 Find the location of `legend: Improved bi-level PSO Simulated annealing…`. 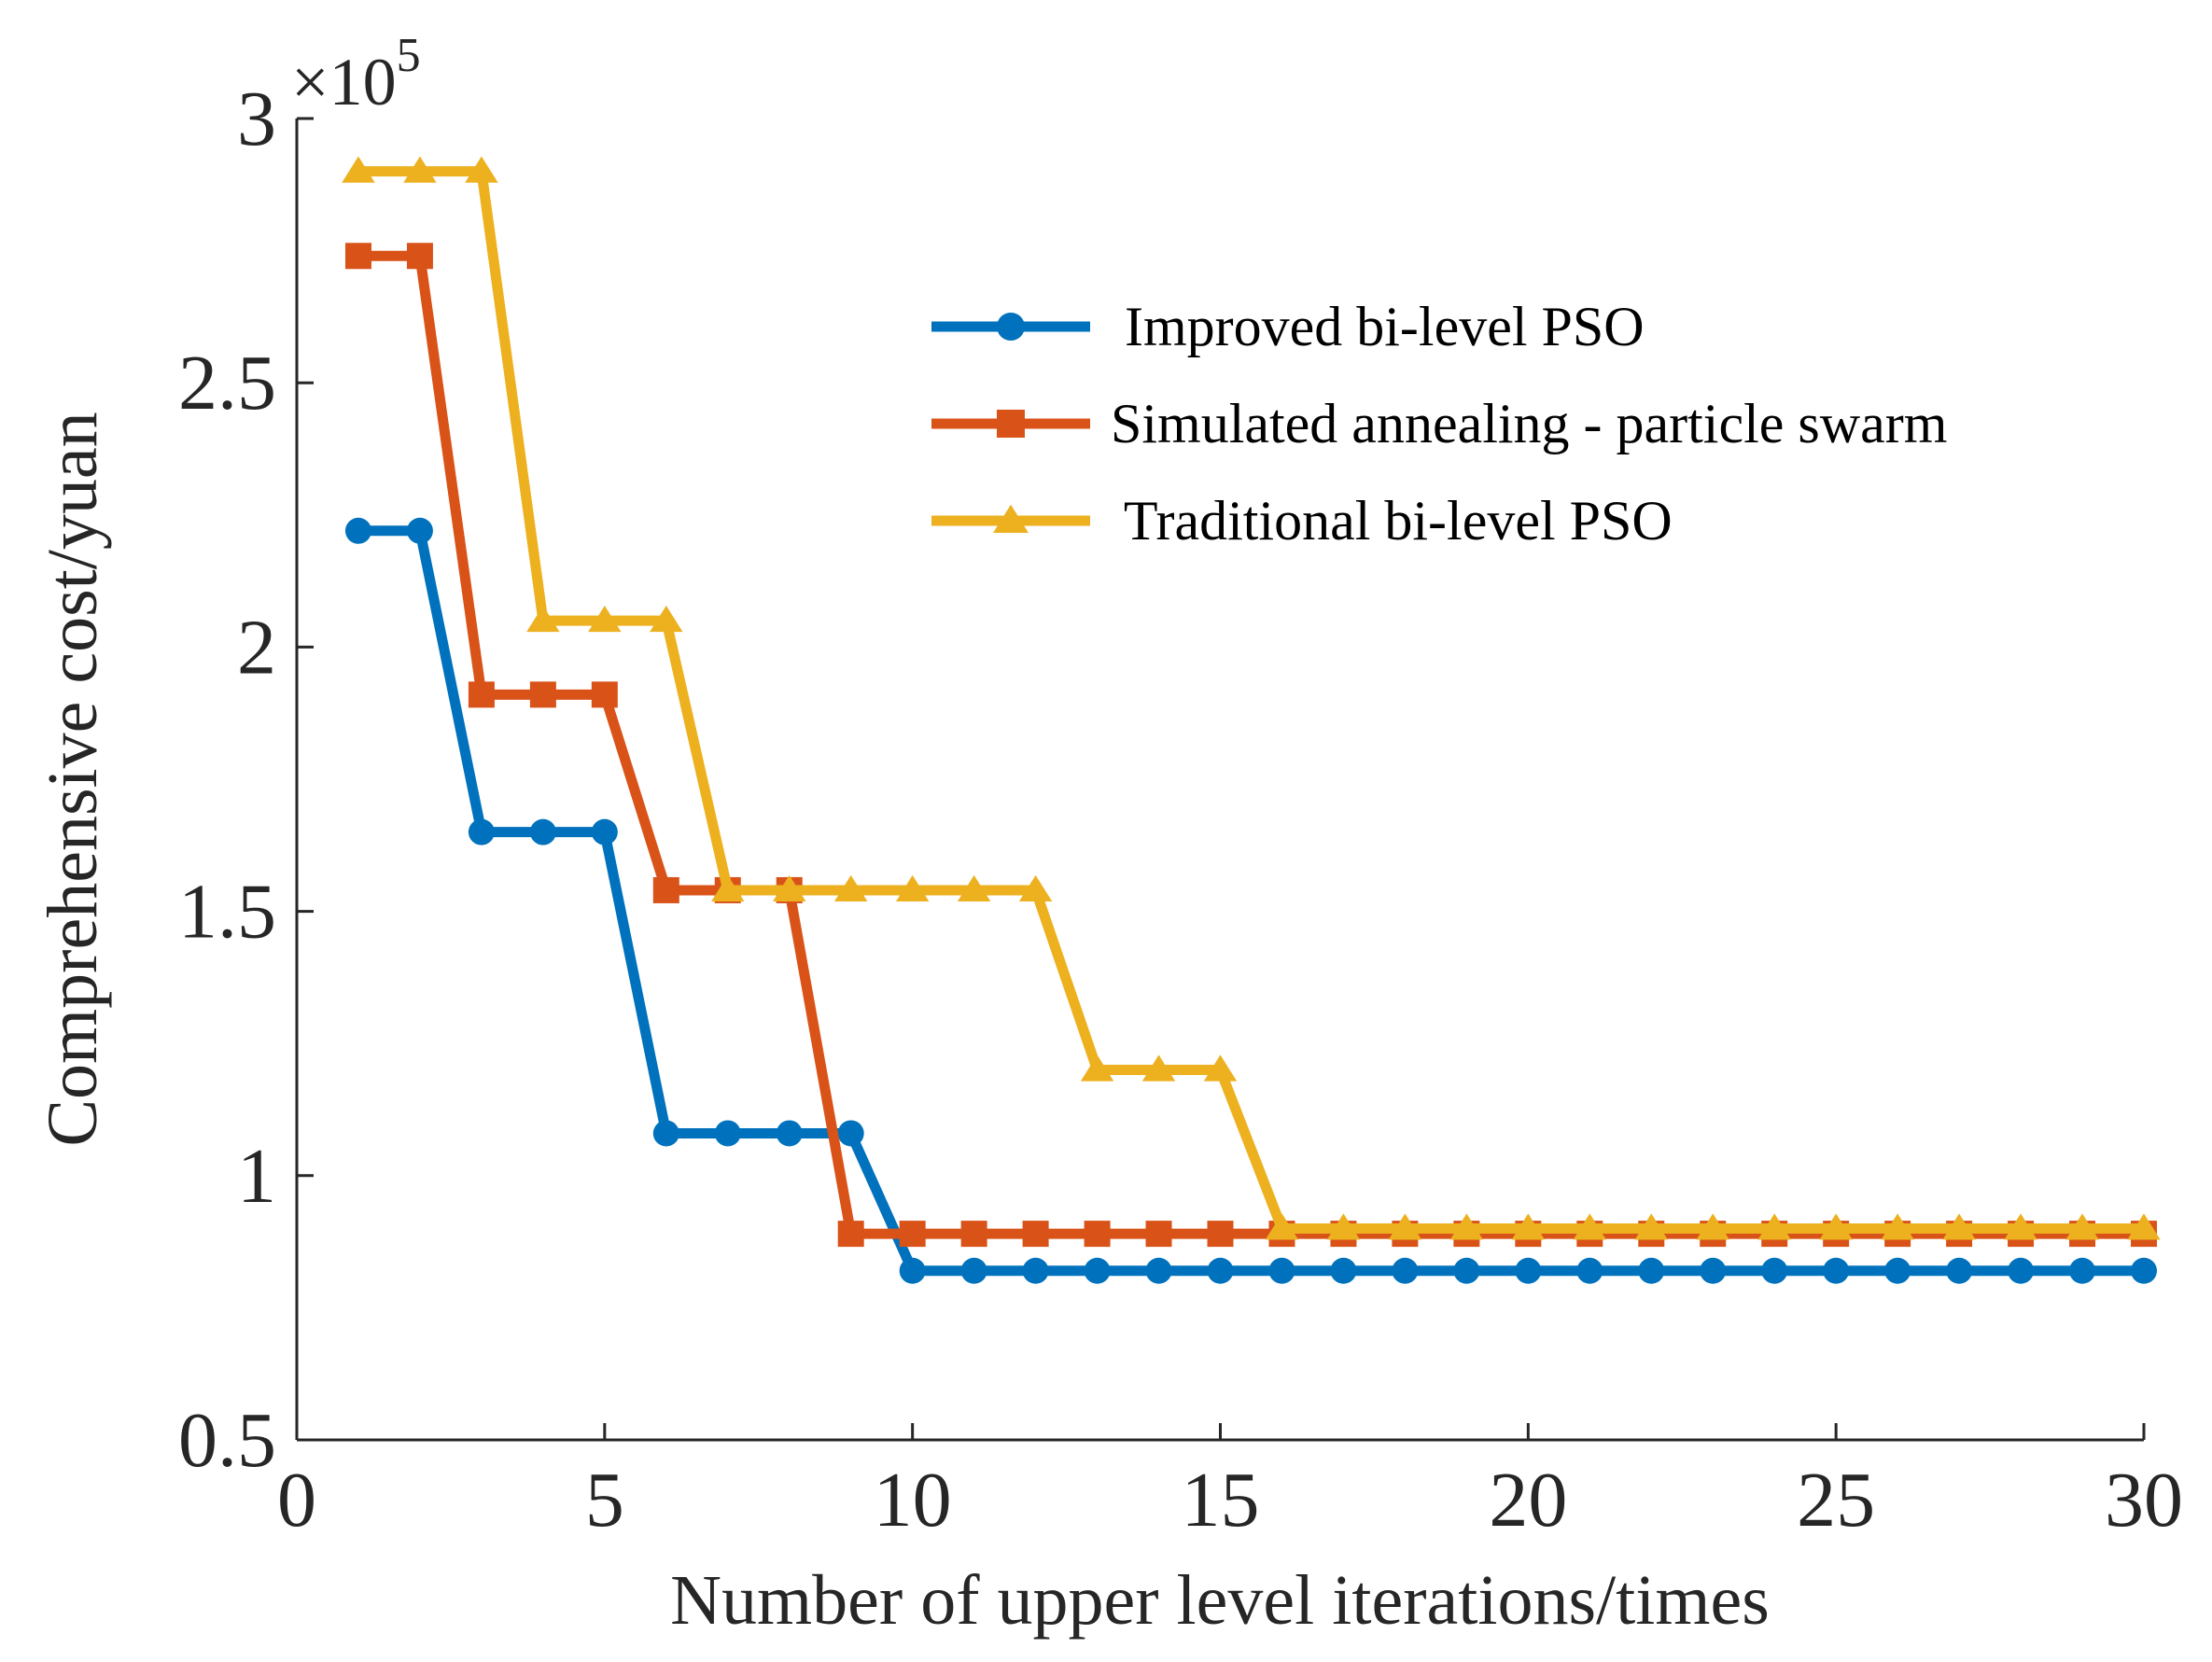

legend: Improved bi-level PSO Simulated annealing… is located at coordinates (1439, 424).